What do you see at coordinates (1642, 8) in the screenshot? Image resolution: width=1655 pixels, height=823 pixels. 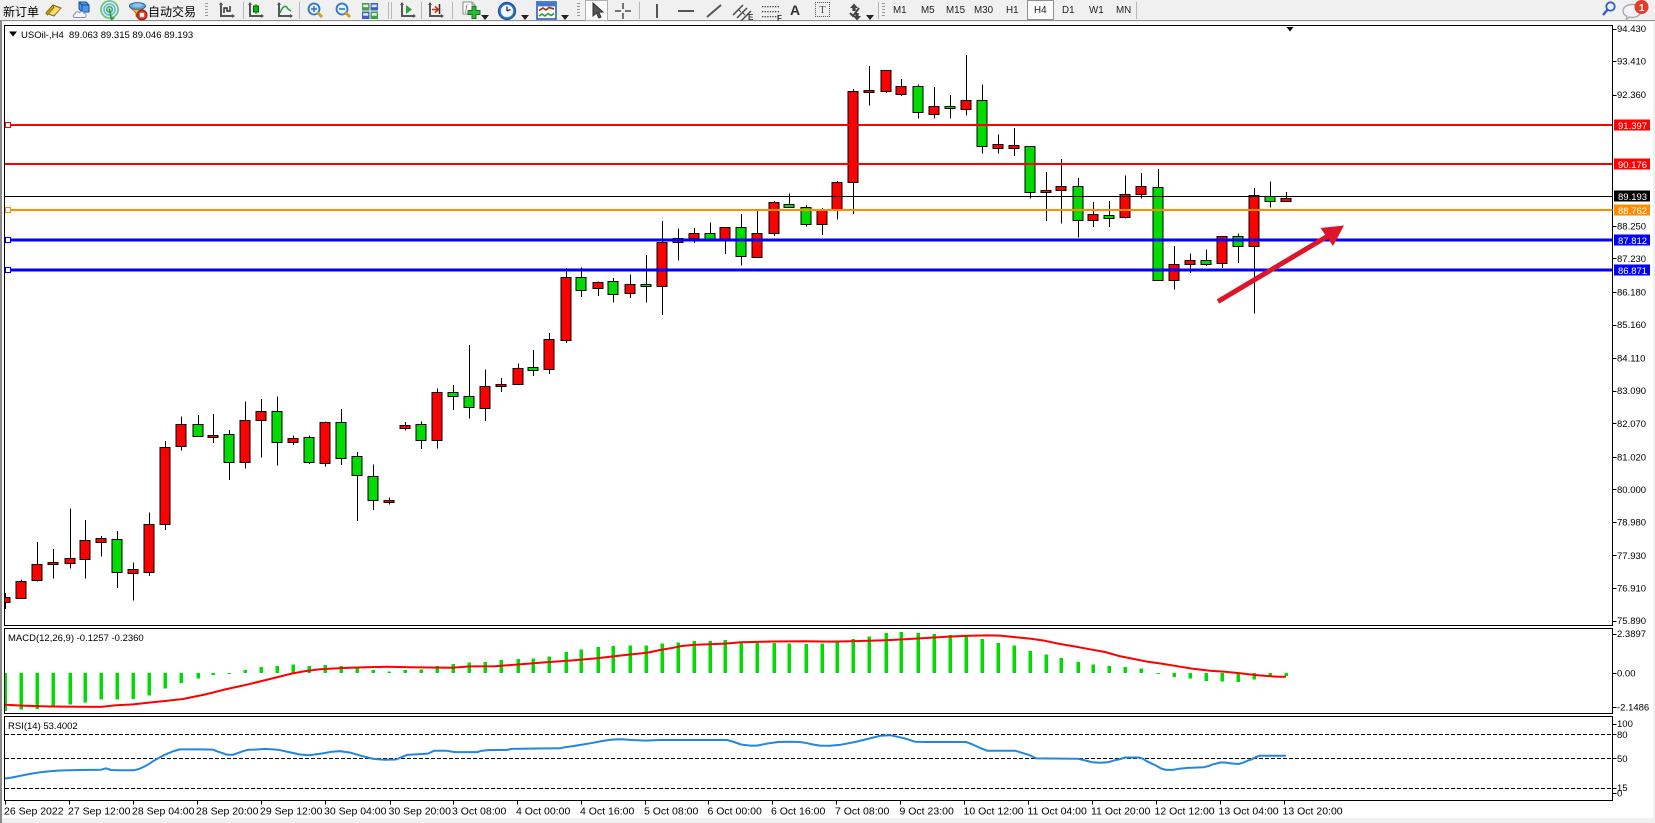 I see `svg-text: 1` at bounding box center [1642, 8].